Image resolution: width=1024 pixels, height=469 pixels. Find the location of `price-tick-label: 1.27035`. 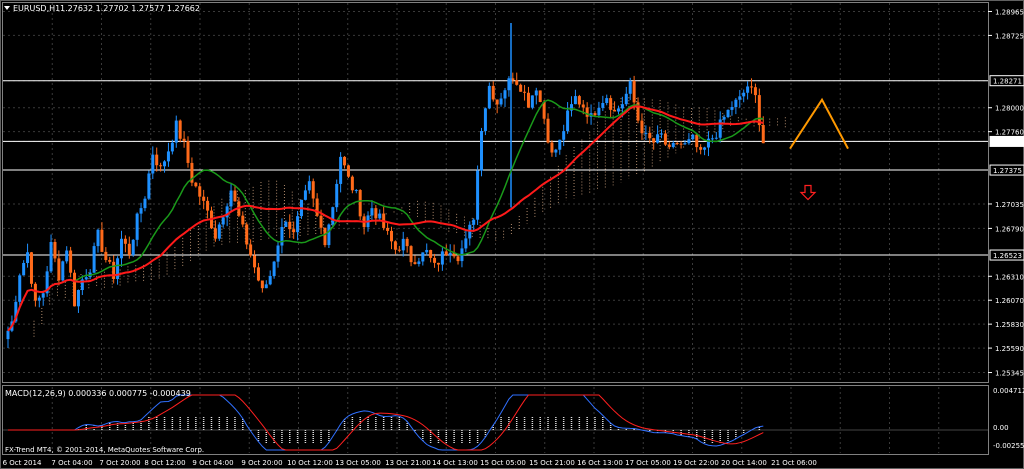

price-tick-label: 1.27035 is located at coordinates (1009, 205).